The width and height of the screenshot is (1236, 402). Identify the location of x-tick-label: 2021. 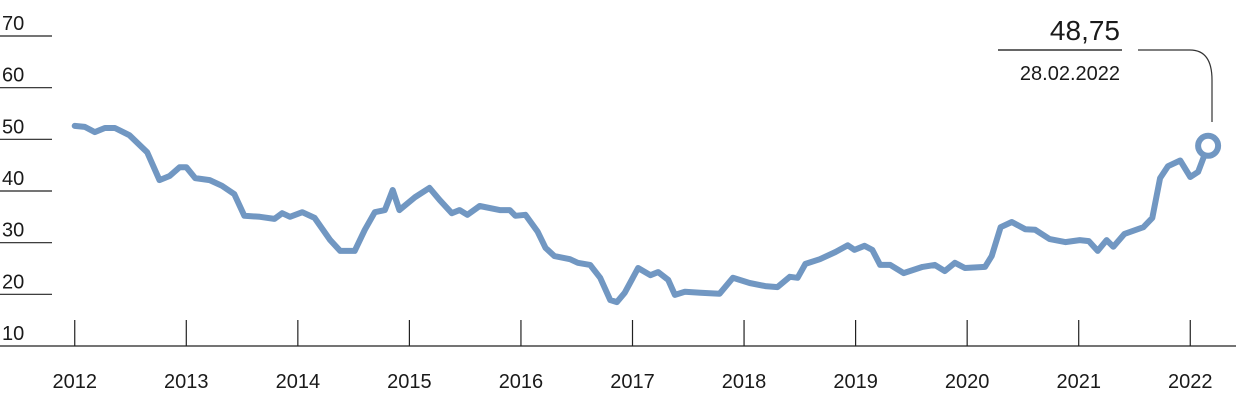
(1078, 382).